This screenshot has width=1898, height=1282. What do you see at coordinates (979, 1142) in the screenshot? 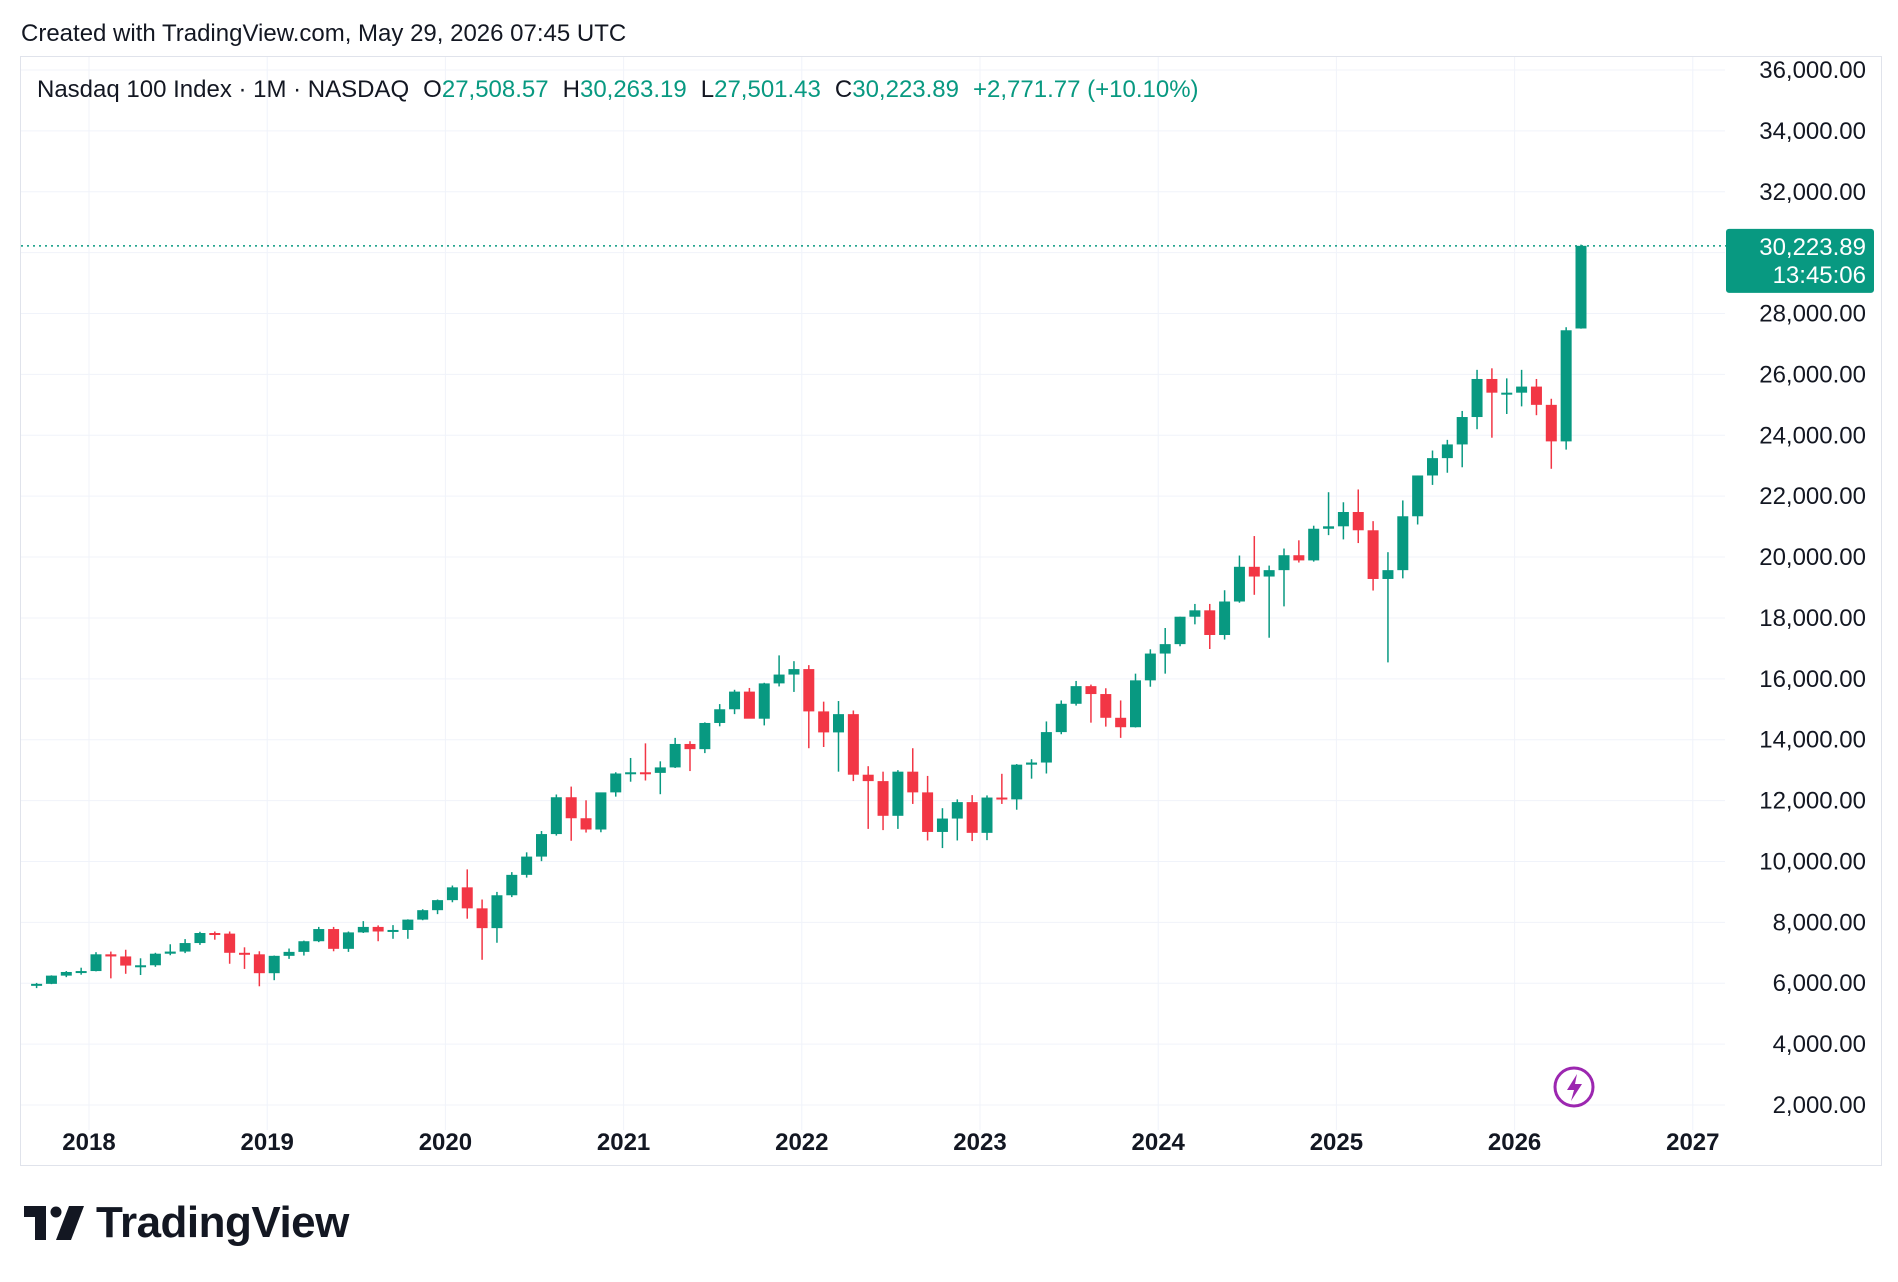
I see `x-tick-label: 2023` at bounding box center [979, 1142].